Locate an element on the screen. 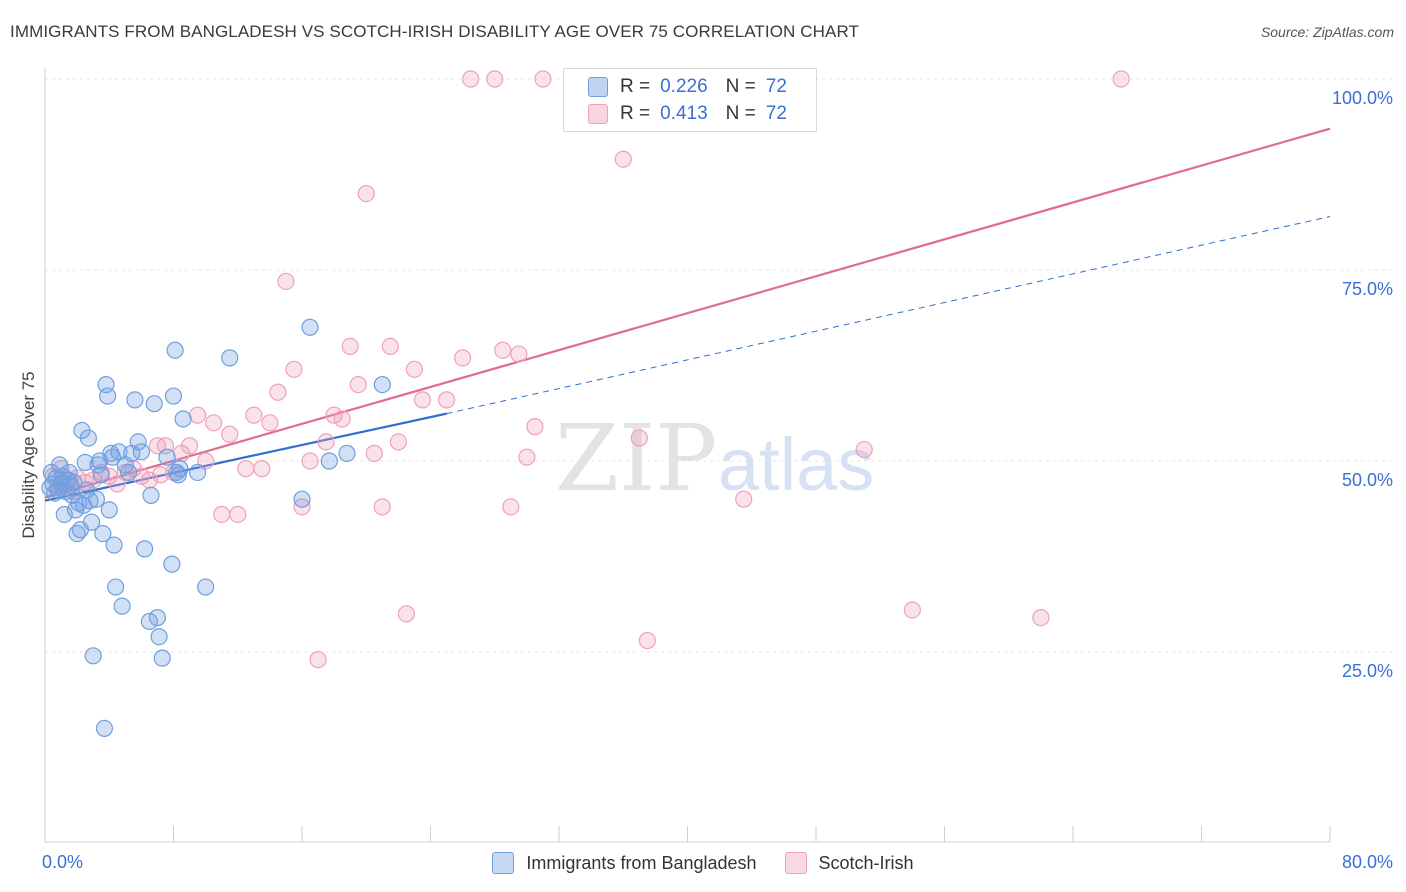  y-axis-title: Disability Age Over 75 is located at coordinates (28, 454).